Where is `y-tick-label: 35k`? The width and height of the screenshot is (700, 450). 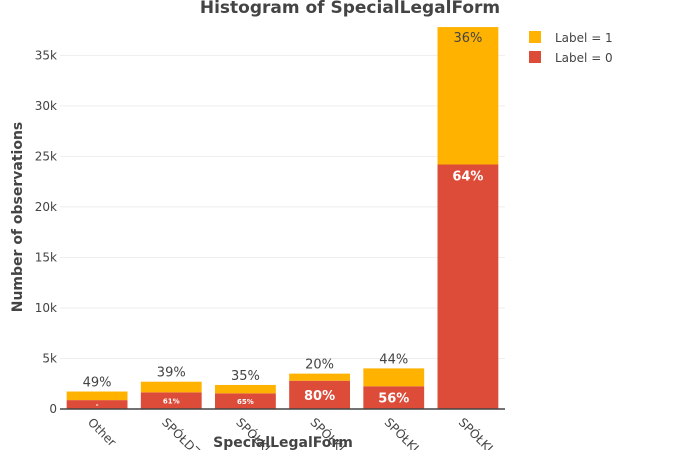
y-tick-label: 35k is located at coordinates (46, 55).